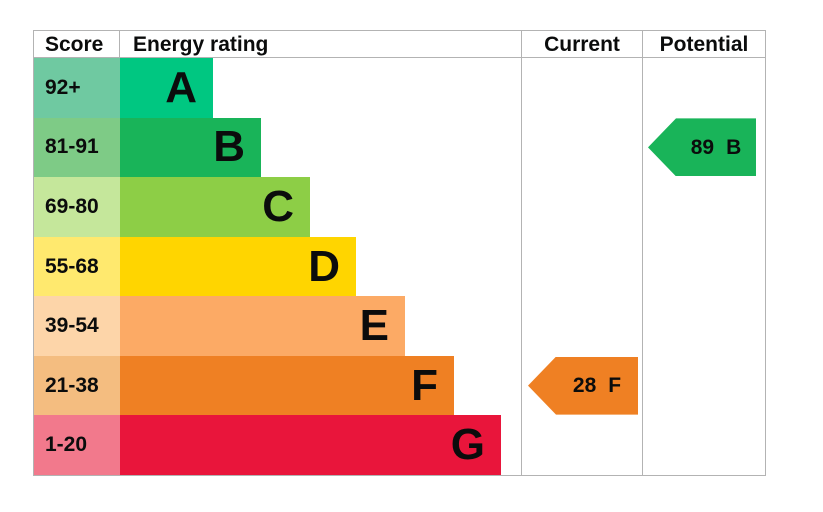 Image resolution: width=823 pixels, height=512 pixels. I want to click on bar-area-e: E, so click(321, 326).